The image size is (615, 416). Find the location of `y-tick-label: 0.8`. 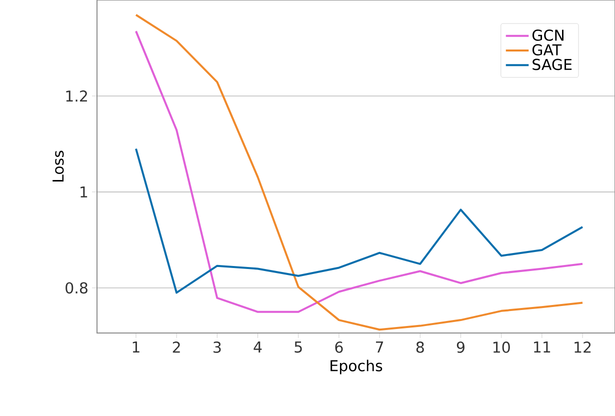

y-tick-label: 0.8 is located at coordinates (77, 288).